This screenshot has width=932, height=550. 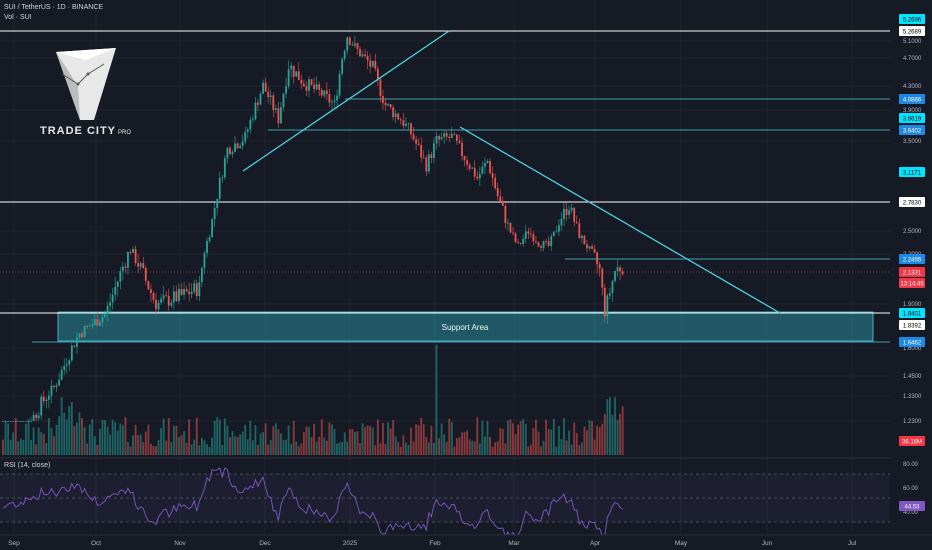 What do you see at coordinates (912, 118) in the screenshot?
I see `price-badge: 3.6619` at bounding box center [912, 118].